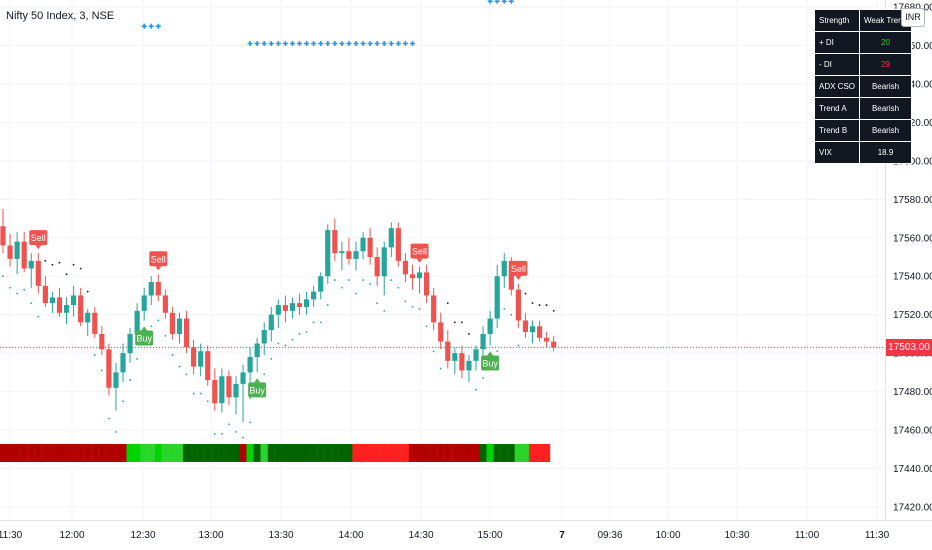 Image resolution: width=932 pixels, height=550 pixels. Describe the element at coordinates (862, 130) in the screenshot. I see `signal-table-row: Trend B Bearish` at that location.